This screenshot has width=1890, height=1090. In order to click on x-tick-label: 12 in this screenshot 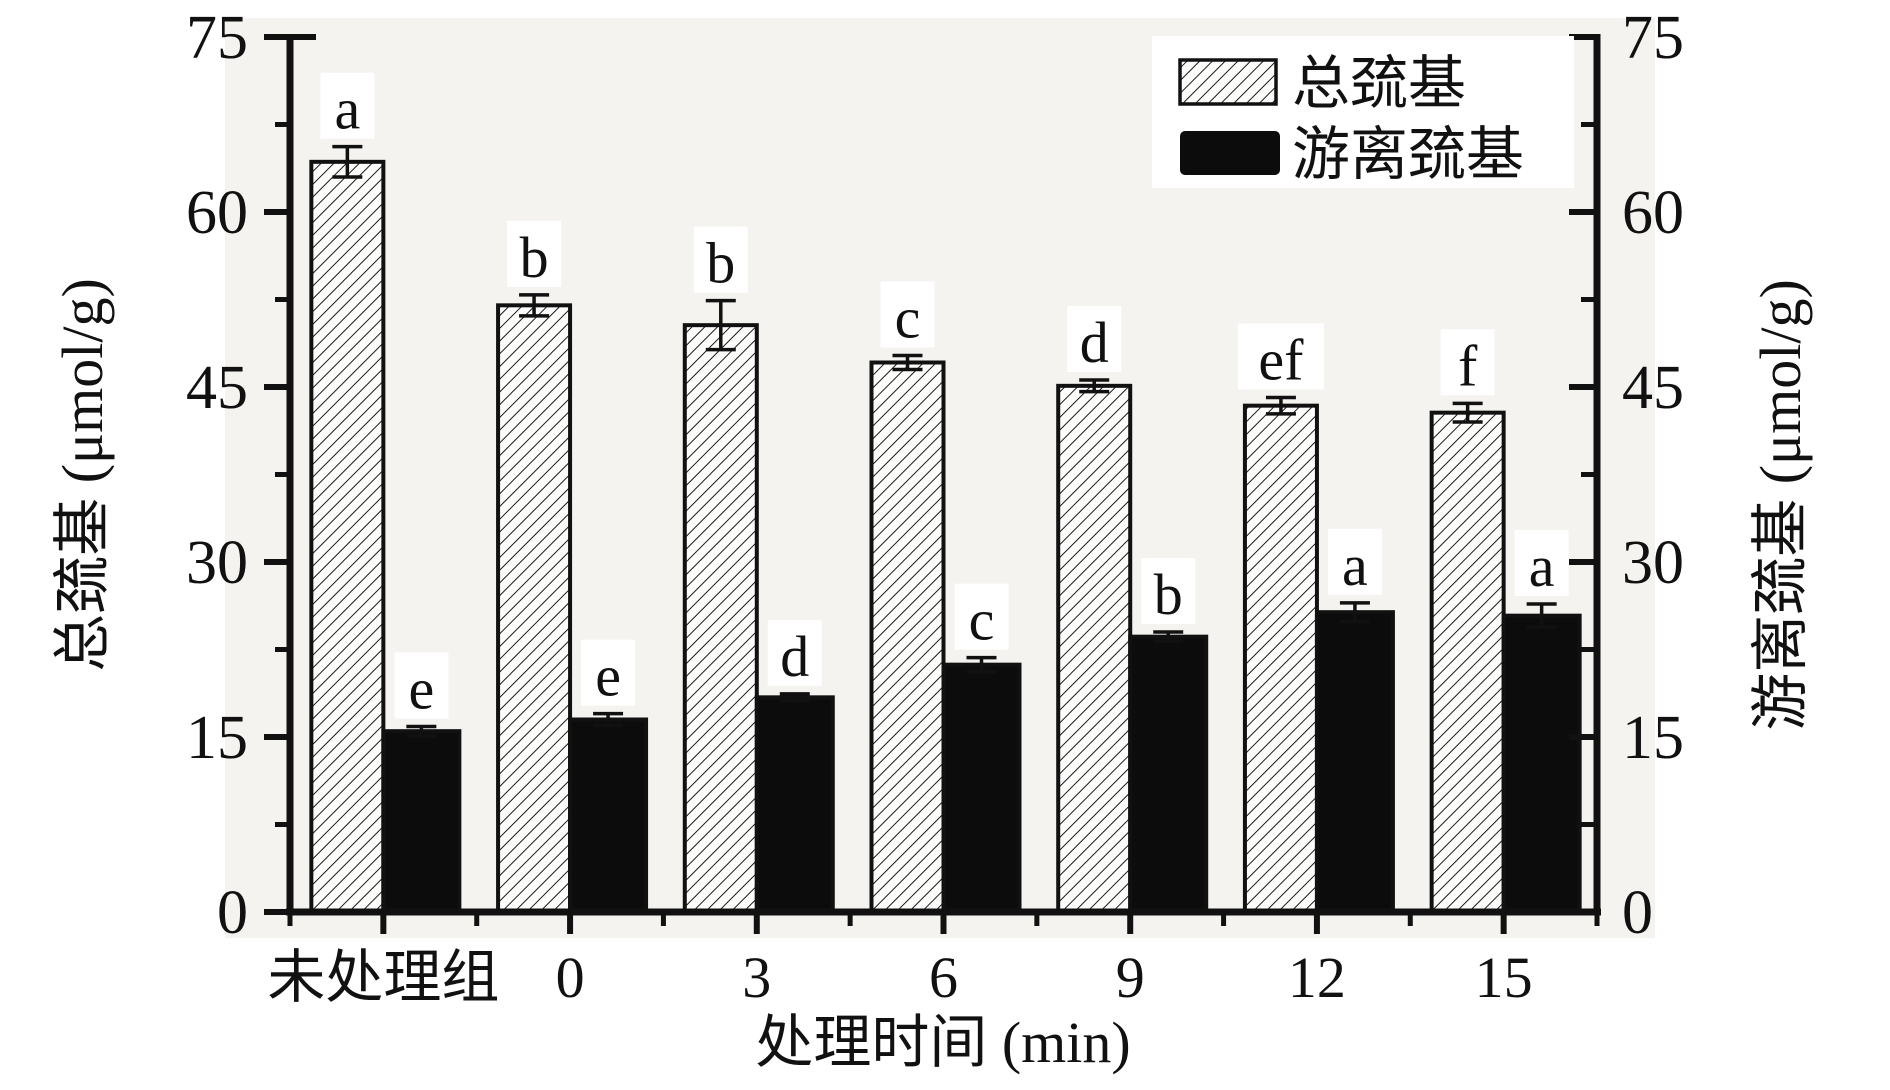, I will do `click(1317, 977)`.